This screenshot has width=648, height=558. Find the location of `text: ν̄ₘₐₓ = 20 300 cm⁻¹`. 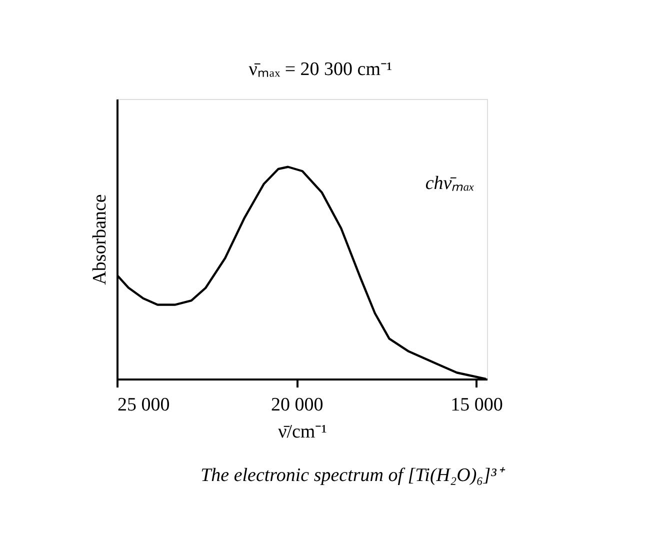

text: ν̄ₘₐₓ = 20 300 cm⁻¹ is located at coordinates (320, 69).